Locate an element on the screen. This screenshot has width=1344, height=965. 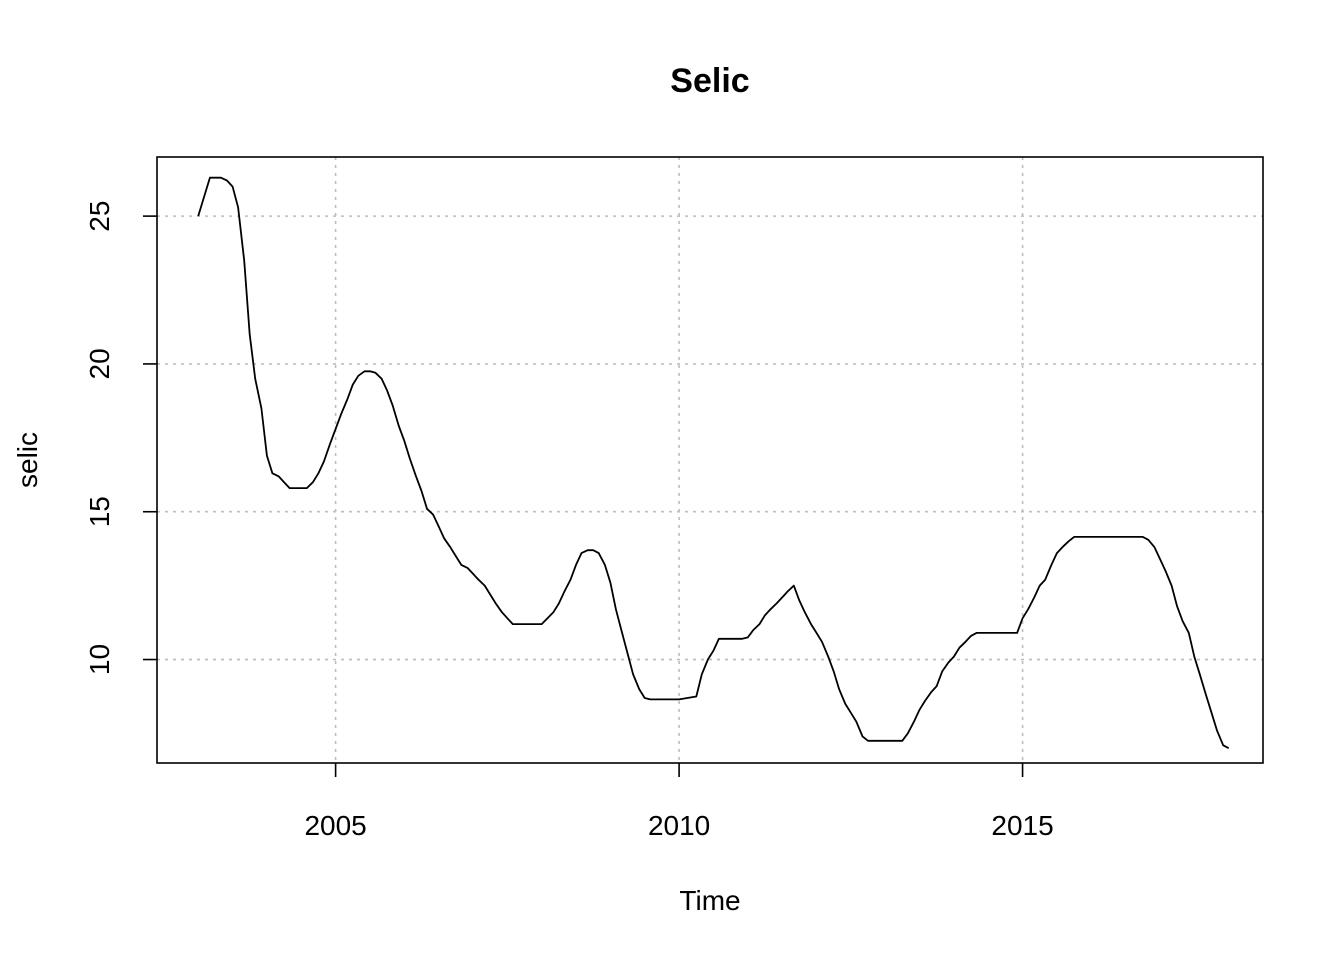
y-axis-label: selic is located at coordinates (27, 460).